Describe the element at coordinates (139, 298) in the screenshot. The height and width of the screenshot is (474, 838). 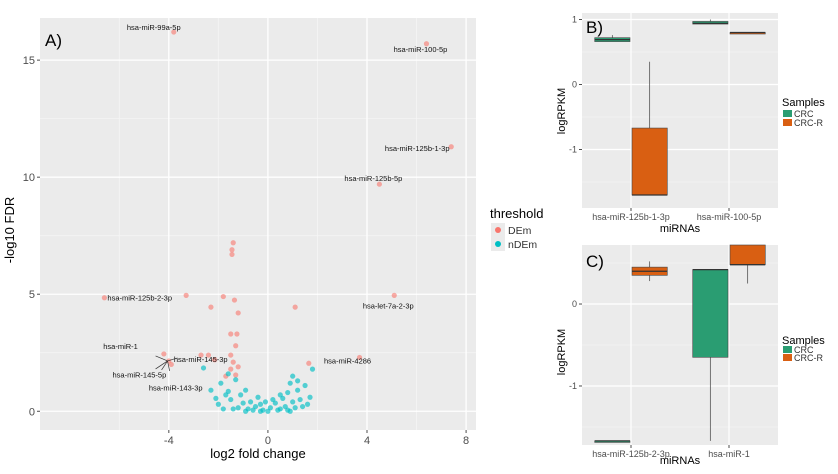
I see `panel-a-annotation: hsa-miR-125b-2-3p` at that location.